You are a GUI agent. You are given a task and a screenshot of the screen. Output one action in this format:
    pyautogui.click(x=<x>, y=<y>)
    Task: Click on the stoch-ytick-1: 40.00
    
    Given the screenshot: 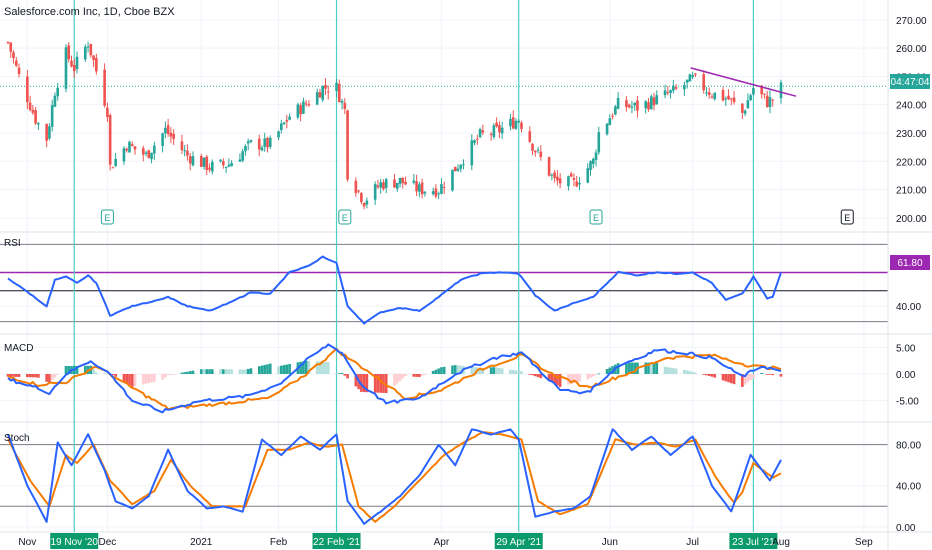 What is the action you would take?
    pyautogui.click(x=908, y=487)
    